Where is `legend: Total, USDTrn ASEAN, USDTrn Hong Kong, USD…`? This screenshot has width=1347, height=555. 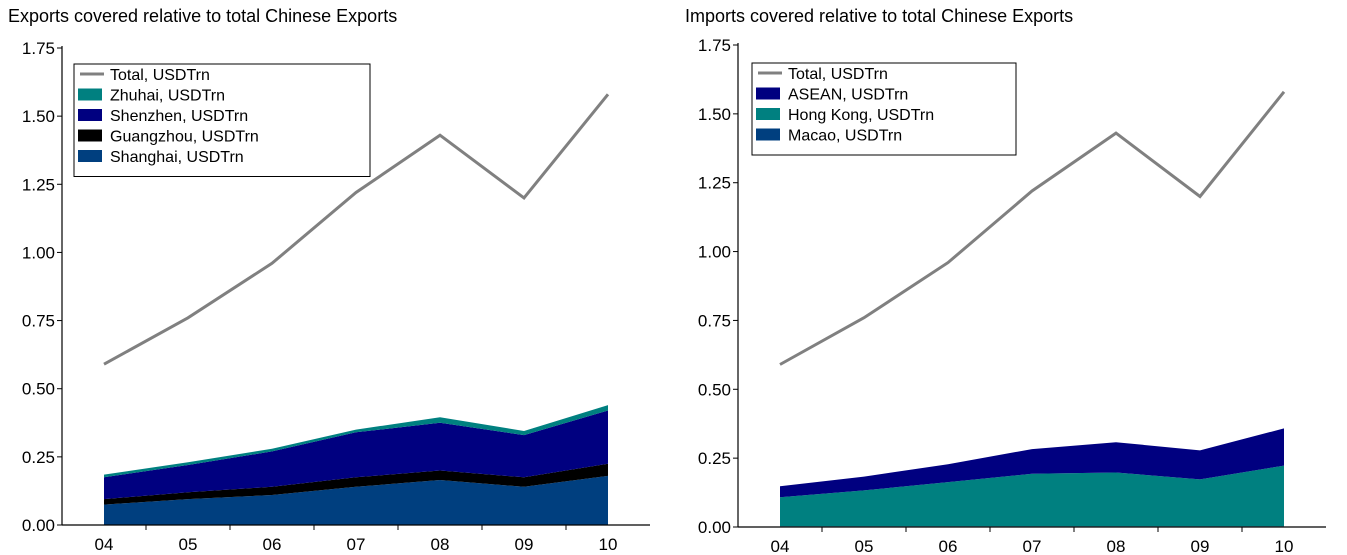
legend: Total, USDTrn ASEAN, USDTrn Hong Kong, USD… is located at coordinates (884, 109).